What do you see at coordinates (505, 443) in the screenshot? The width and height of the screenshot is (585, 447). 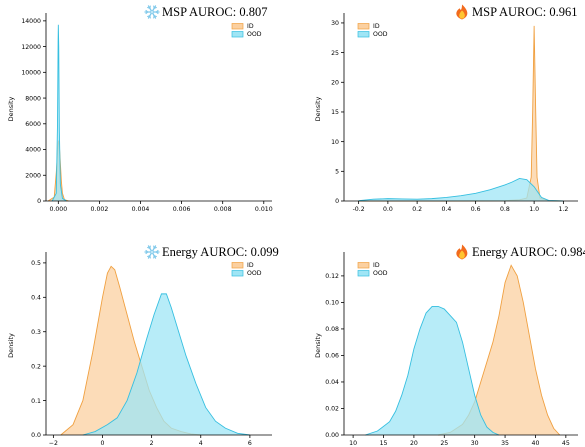 I see `x-tick-label: 35` at bounding box center [505, 443].